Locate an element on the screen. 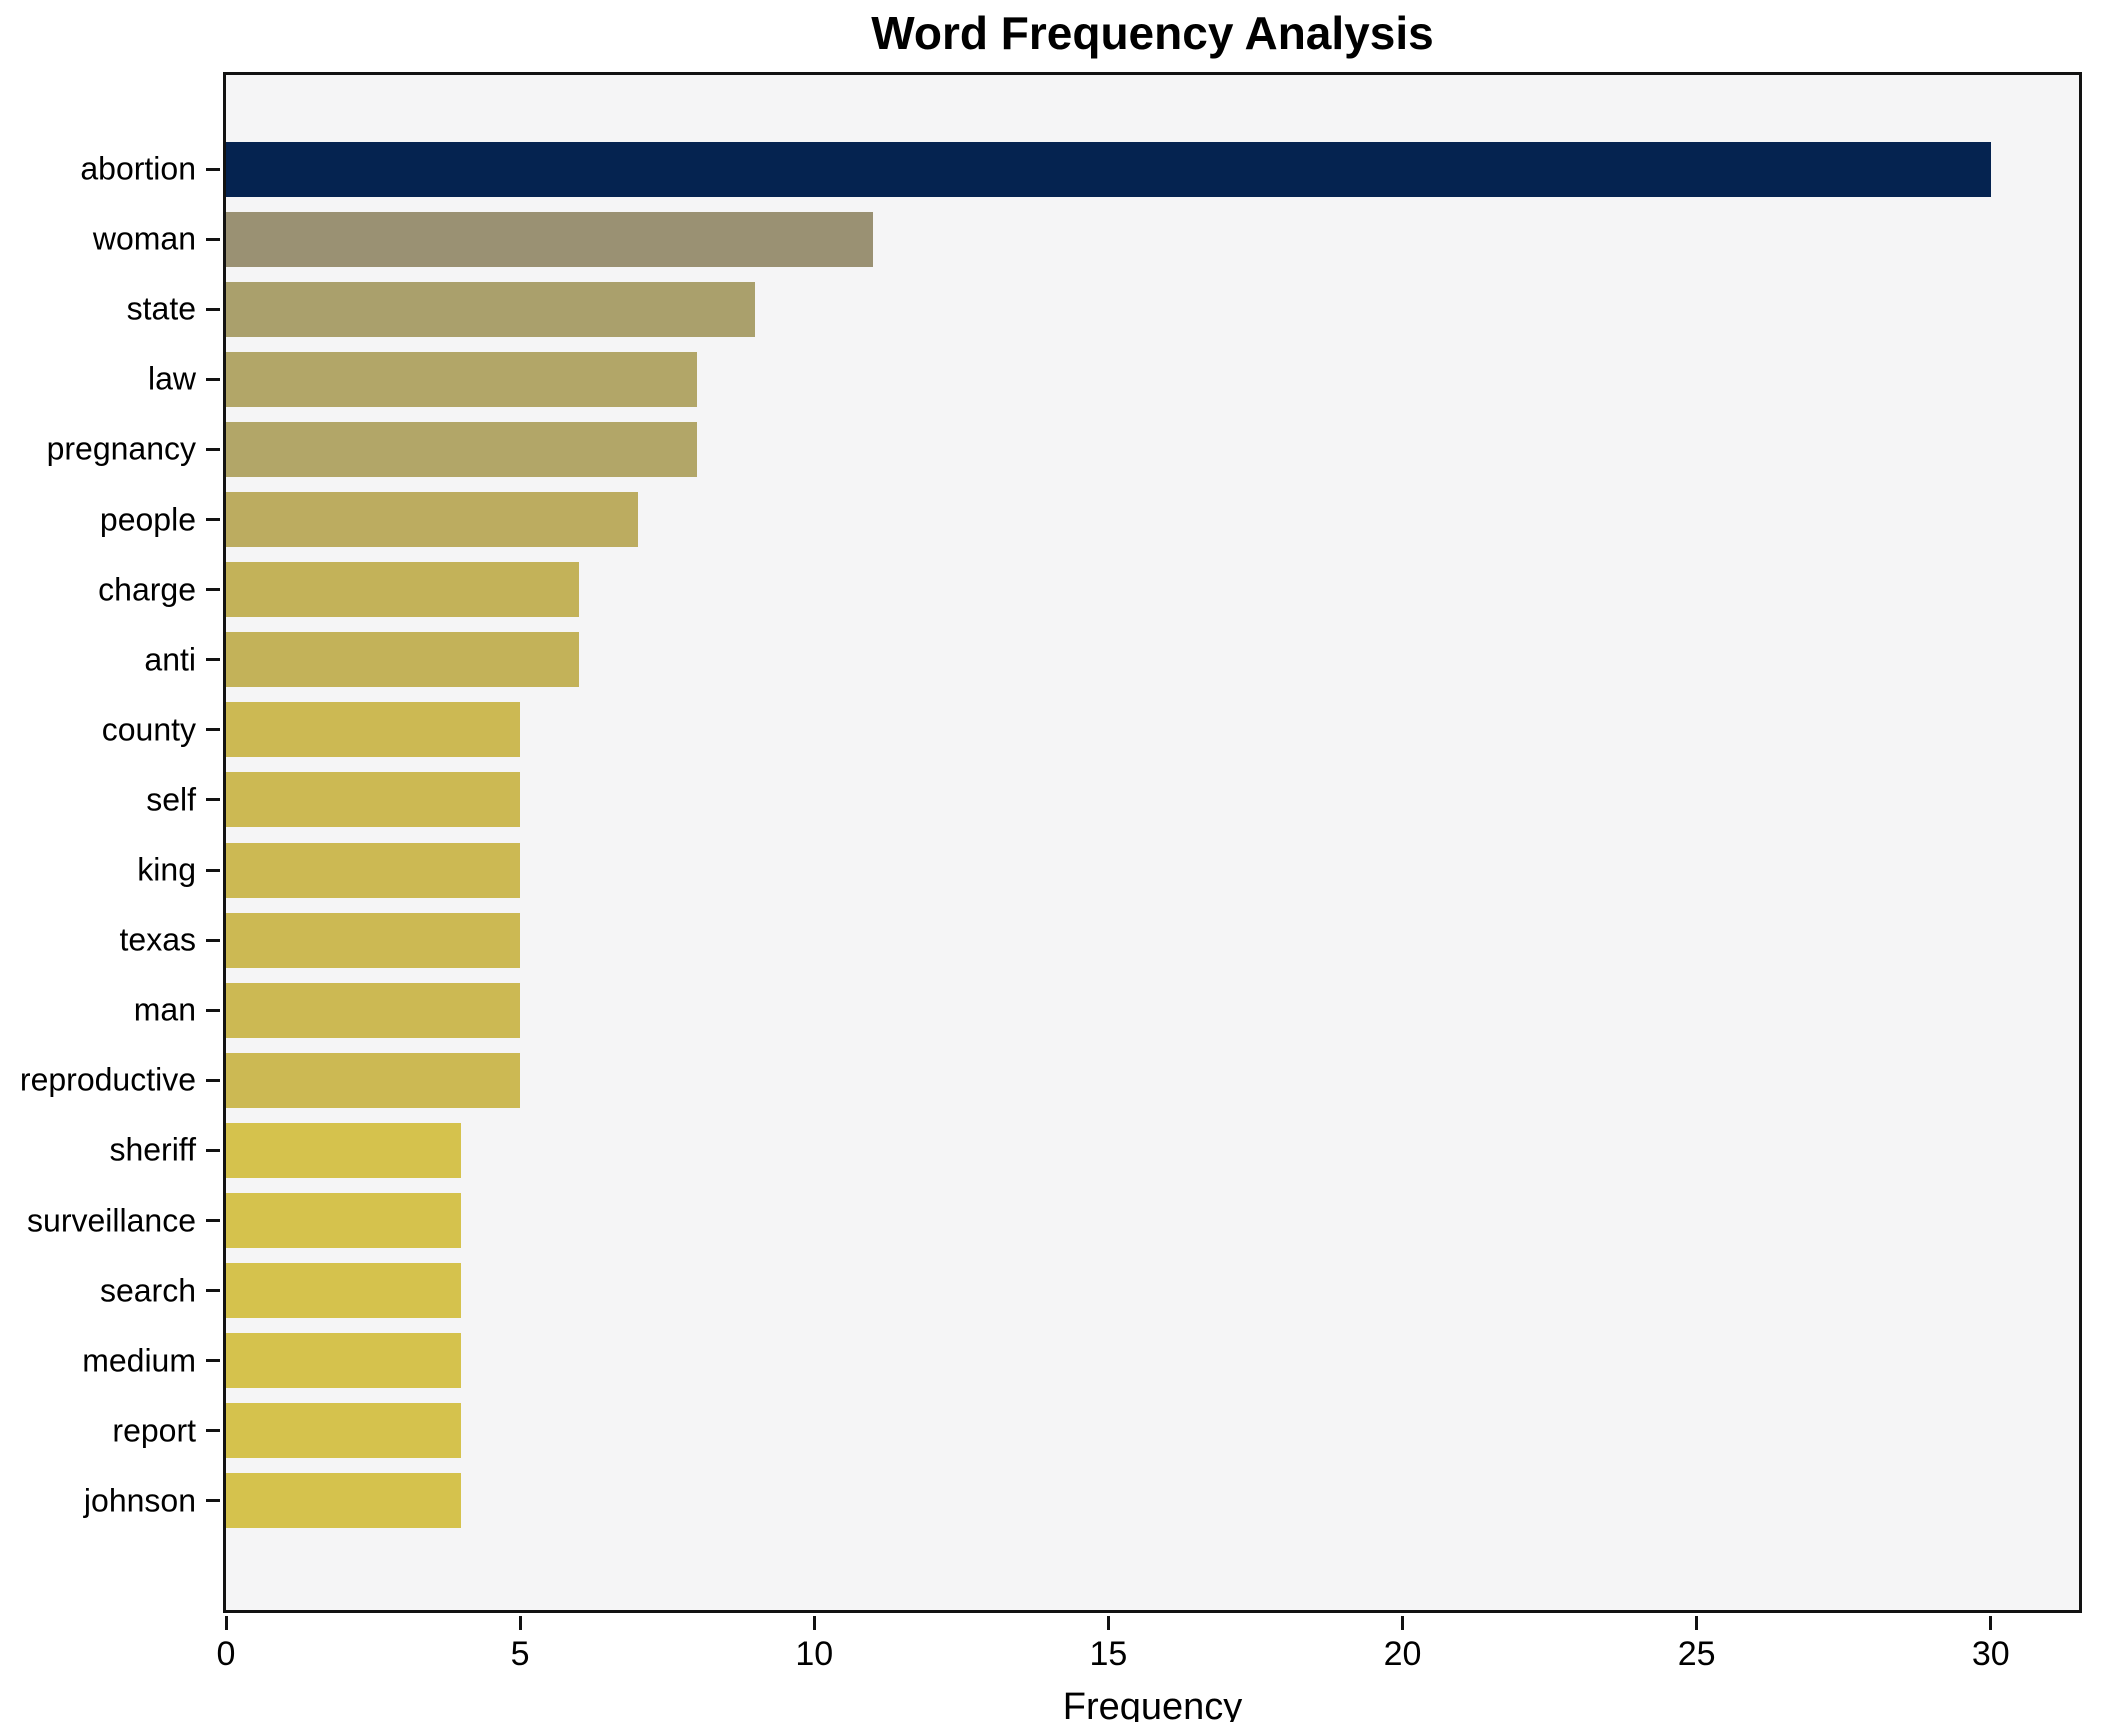 This screenshot has width=2102, height=1722. y-tick-label-pregnancy: pregnancy is located at coordinates (121, 448).